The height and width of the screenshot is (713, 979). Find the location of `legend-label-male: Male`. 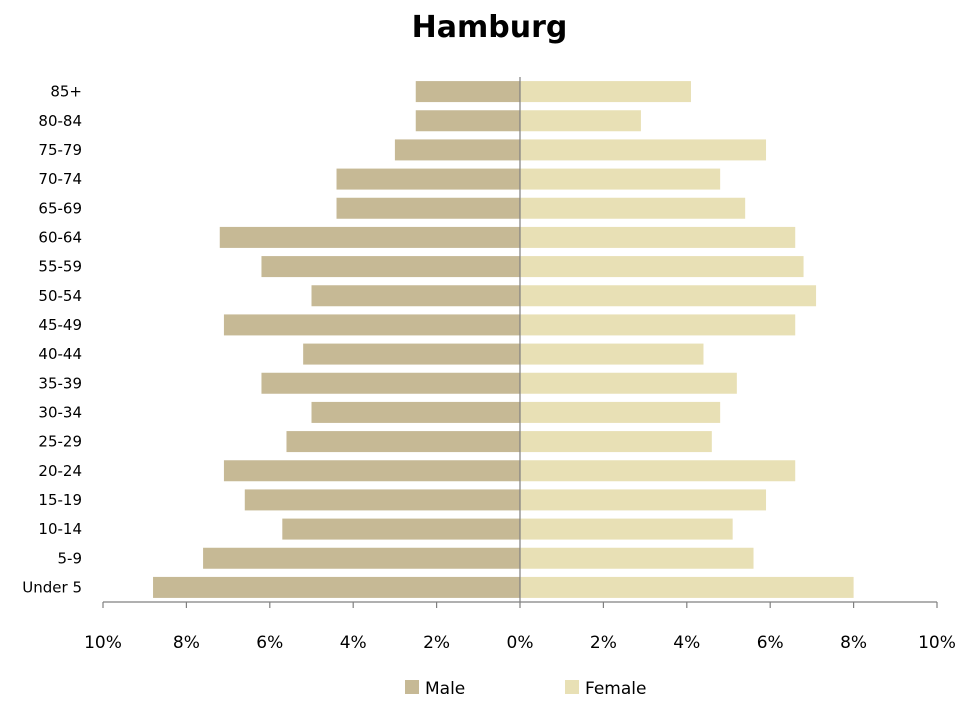

legend-label-male: Male is located at coordinates (445, 689).